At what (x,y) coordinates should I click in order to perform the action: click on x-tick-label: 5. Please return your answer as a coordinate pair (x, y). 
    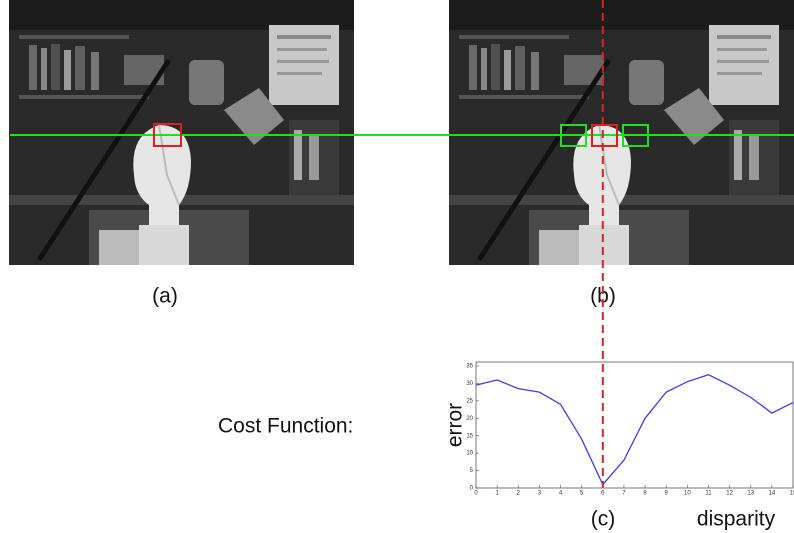
    Looking at the image, I should click on (582, 494).